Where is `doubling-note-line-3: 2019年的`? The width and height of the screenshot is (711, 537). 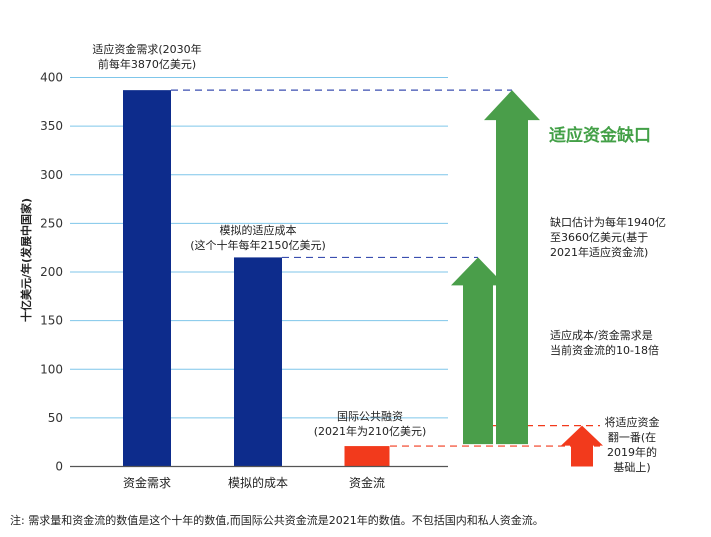 doubling-note-line-3: 2019年的 is located at coordinates (632, 452).